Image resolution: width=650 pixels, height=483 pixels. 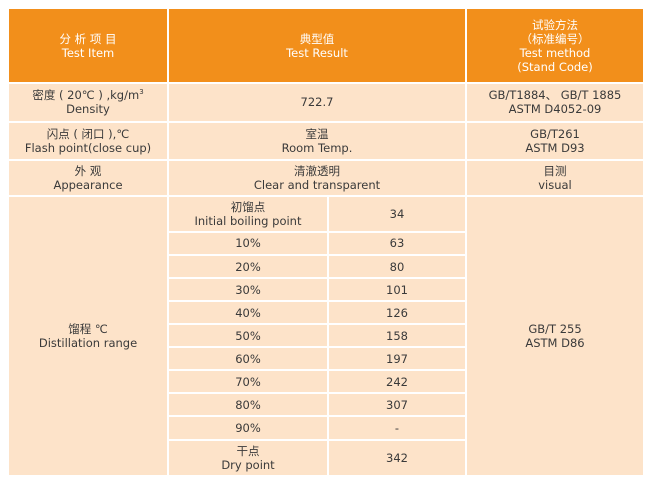 I want to click on distillation-percent-label: 70%, so click(x=248, y=382).